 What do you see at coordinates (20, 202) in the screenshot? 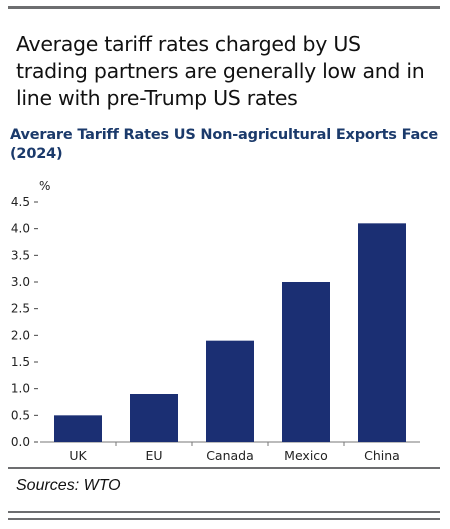
I see `y-tick-label: 4.5` at bounding box center [20, 202].